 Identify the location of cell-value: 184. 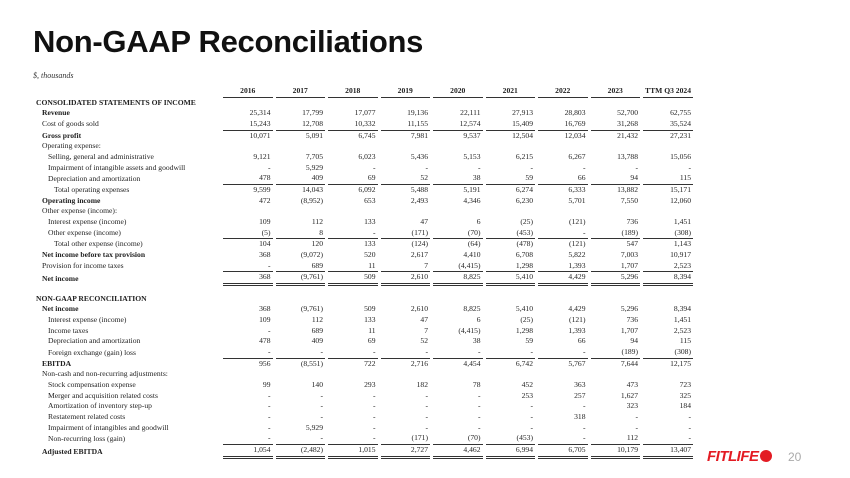
(685, 406).